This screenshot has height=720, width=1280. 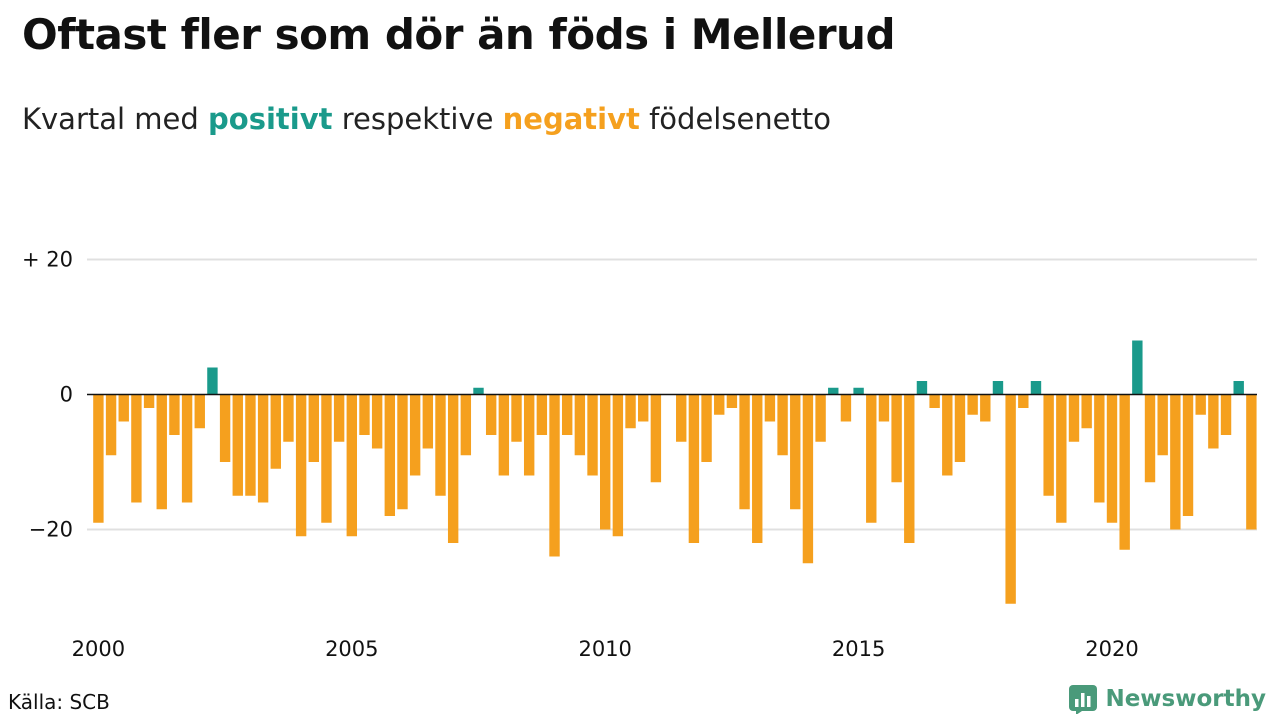 What do you see at coordinates (351, 649) in the screenshot?
I see `x-tick-label: 2005` at bounding box center [351, 649].